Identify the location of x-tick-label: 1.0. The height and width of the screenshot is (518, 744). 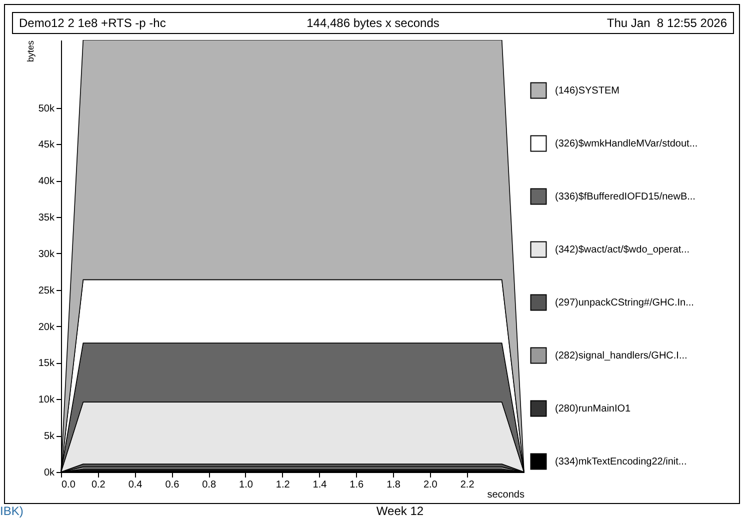
(246, 485).